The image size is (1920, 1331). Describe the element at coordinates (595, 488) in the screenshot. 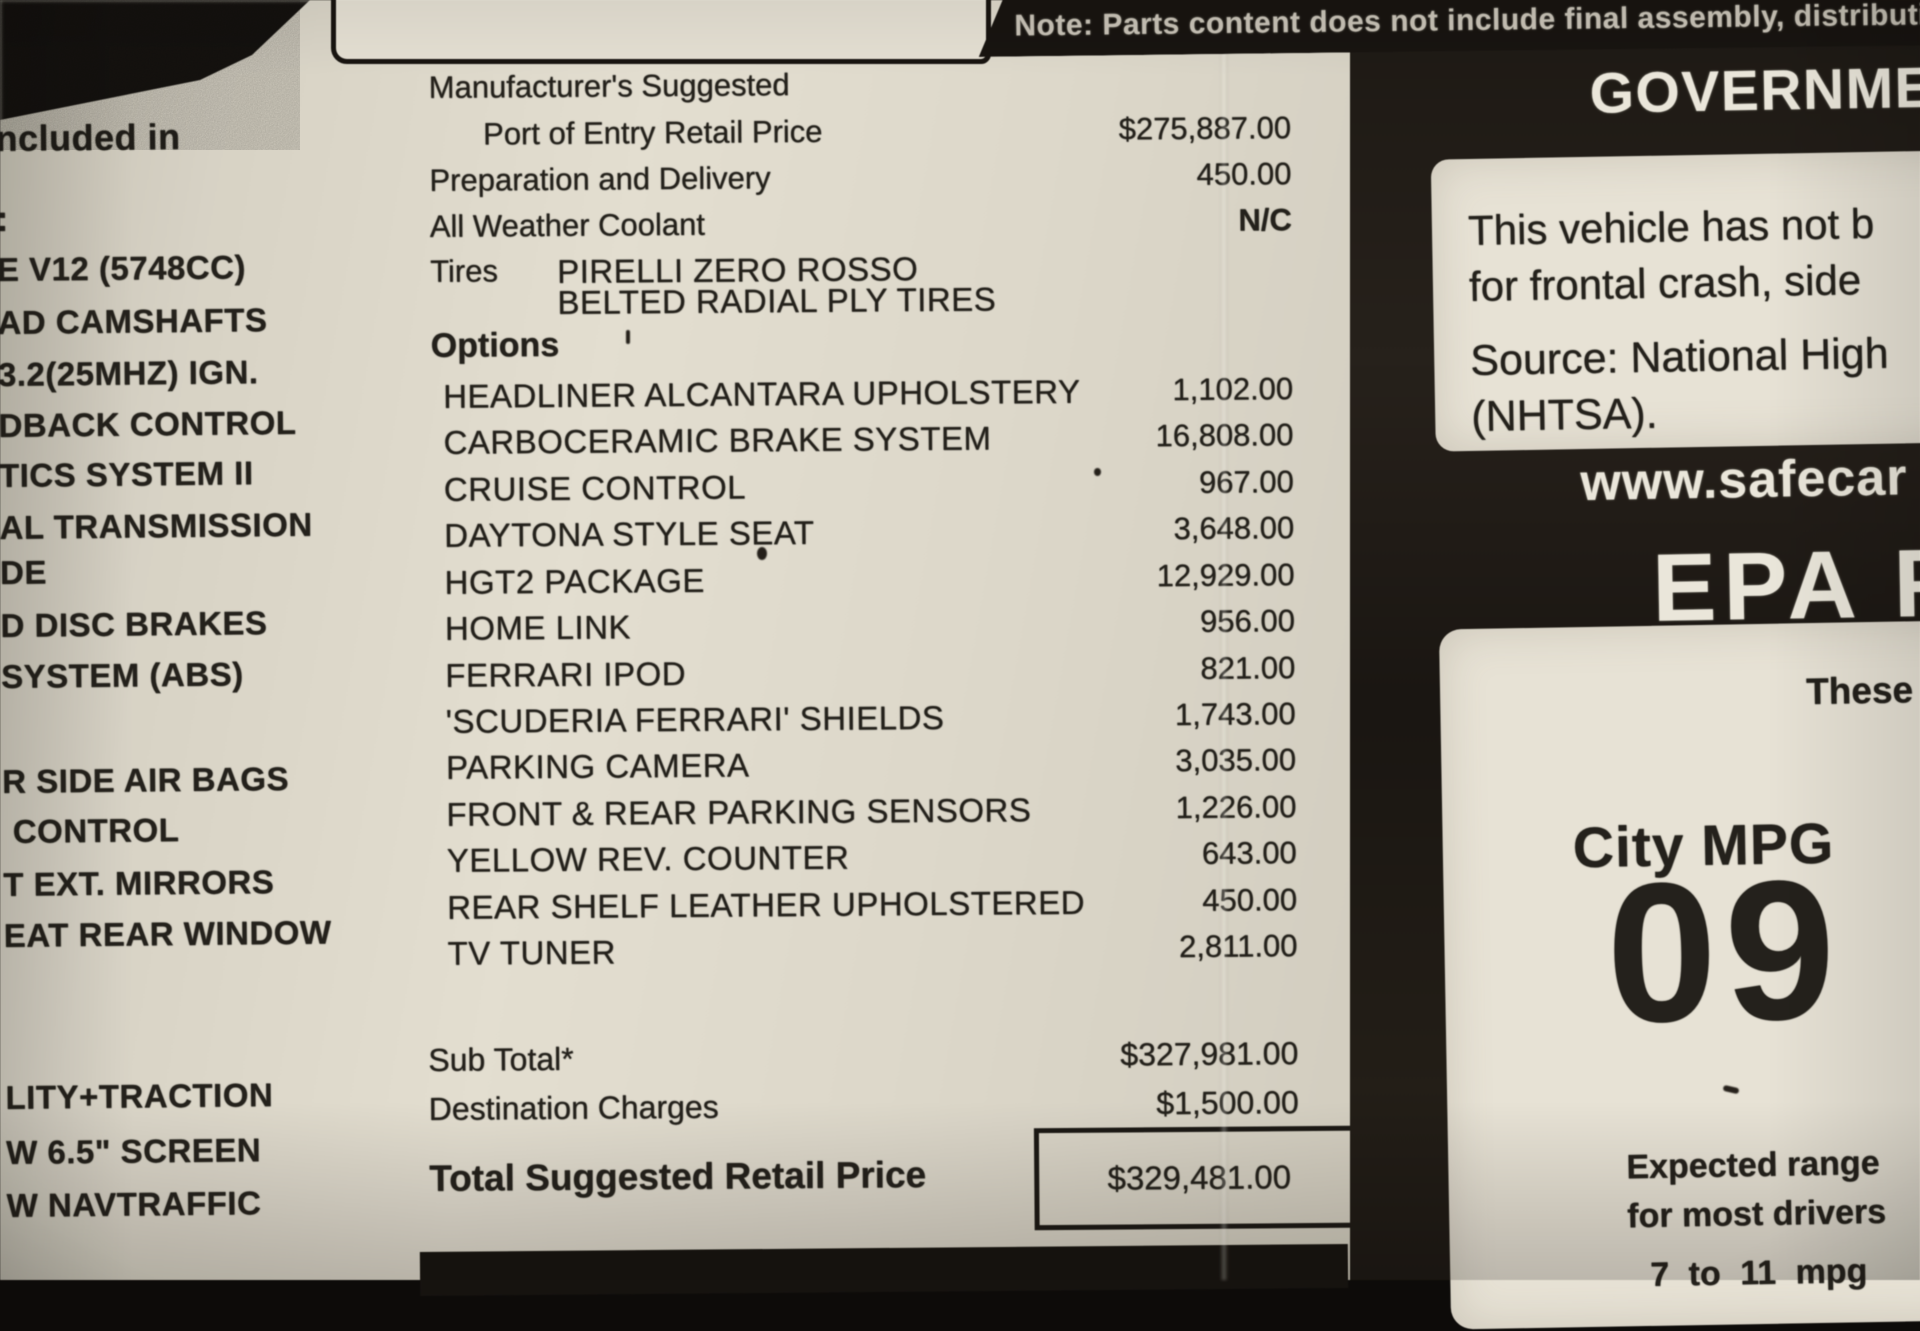

I see `option-label: CRUISE CONTROL` at that location.